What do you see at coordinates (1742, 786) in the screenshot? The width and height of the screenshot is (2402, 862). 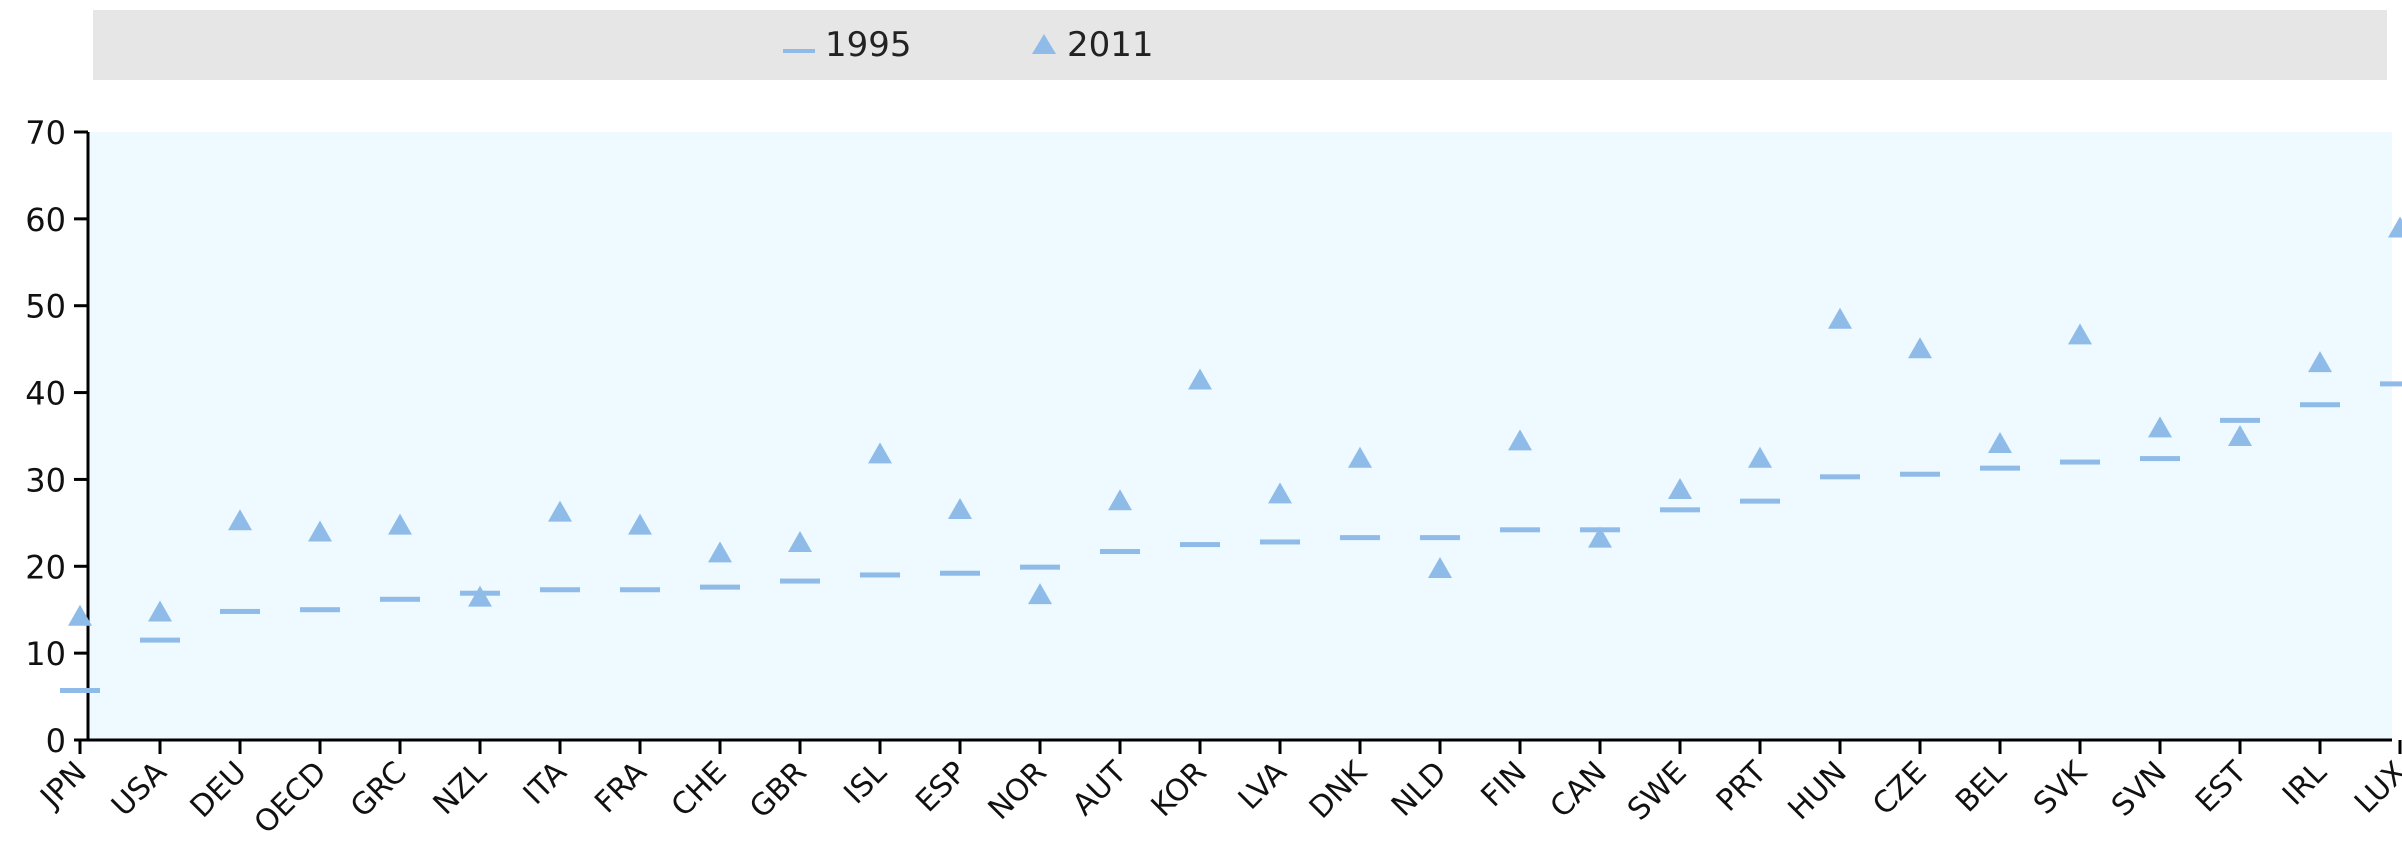 I see `x-tick-label: PRT` at bounding box center [1742, 786].